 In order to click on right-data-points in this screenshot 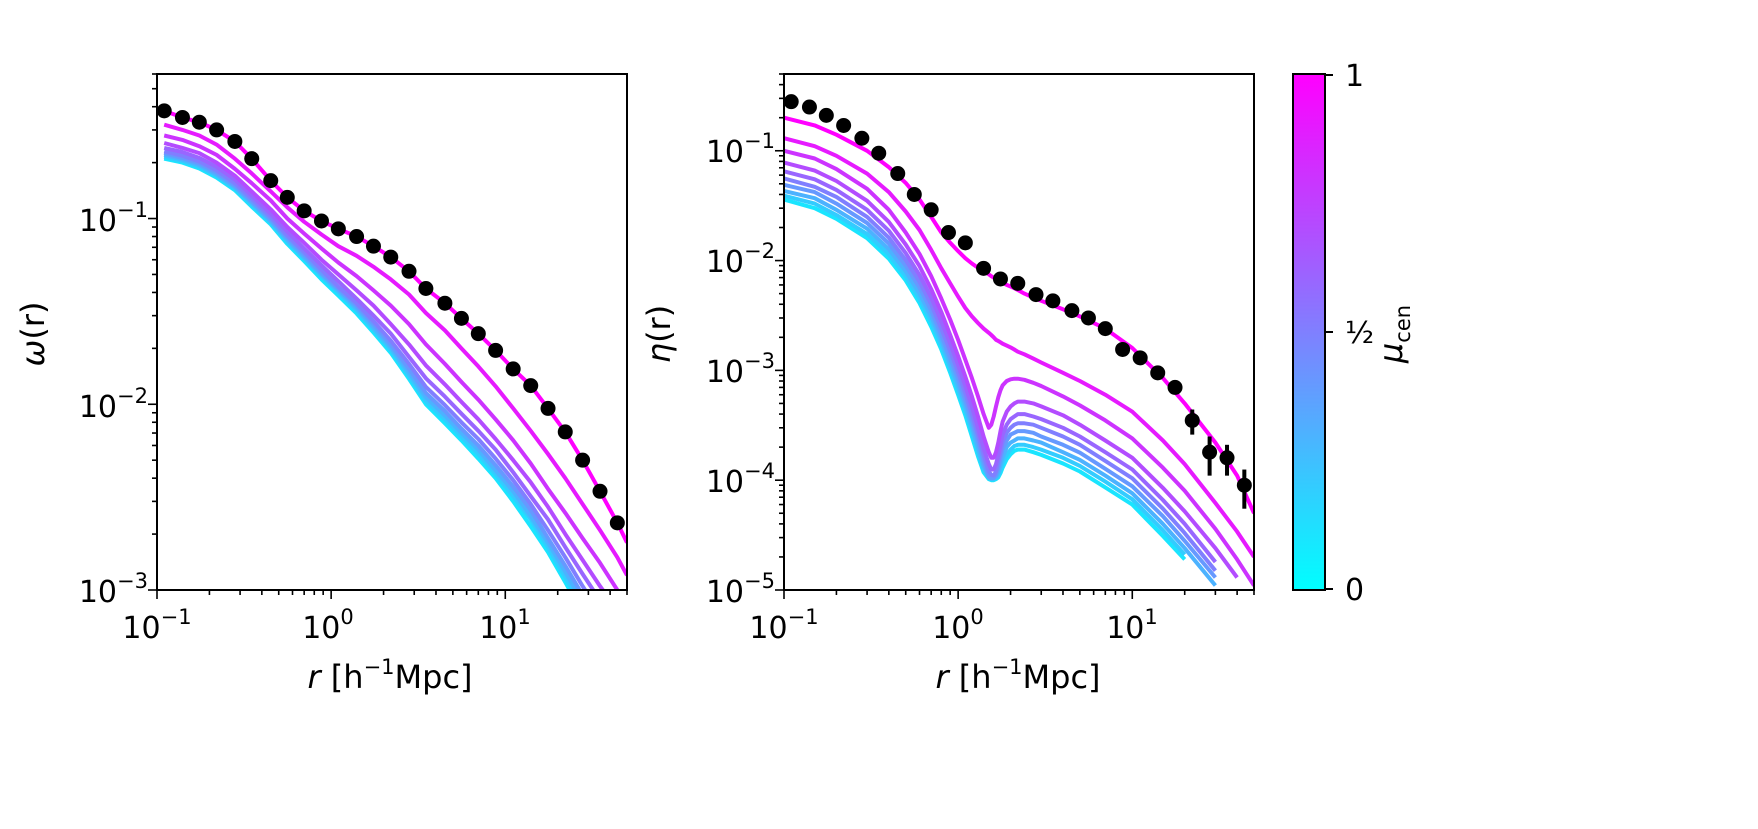, I will do `click(1017, 301)`.